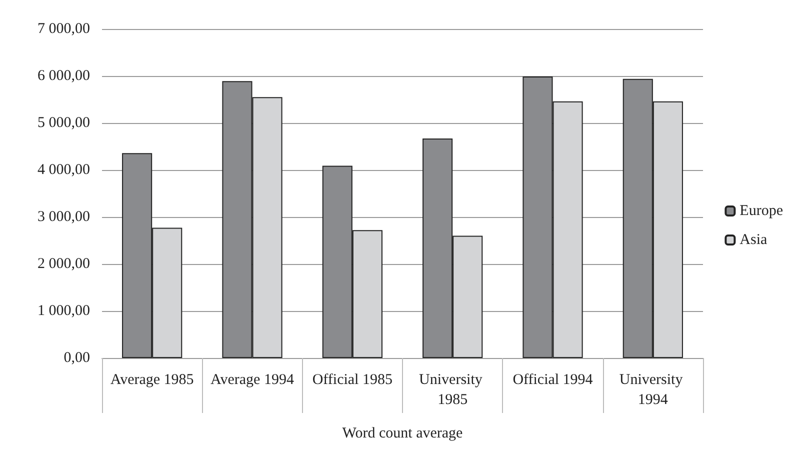 Image resolution: width=810 pixels, height=451 pixels. What do you see at coordinates (64, 123) in the screenshot?
I see `y-tick-label: 5 000,00` at bounding box center [64, 123].